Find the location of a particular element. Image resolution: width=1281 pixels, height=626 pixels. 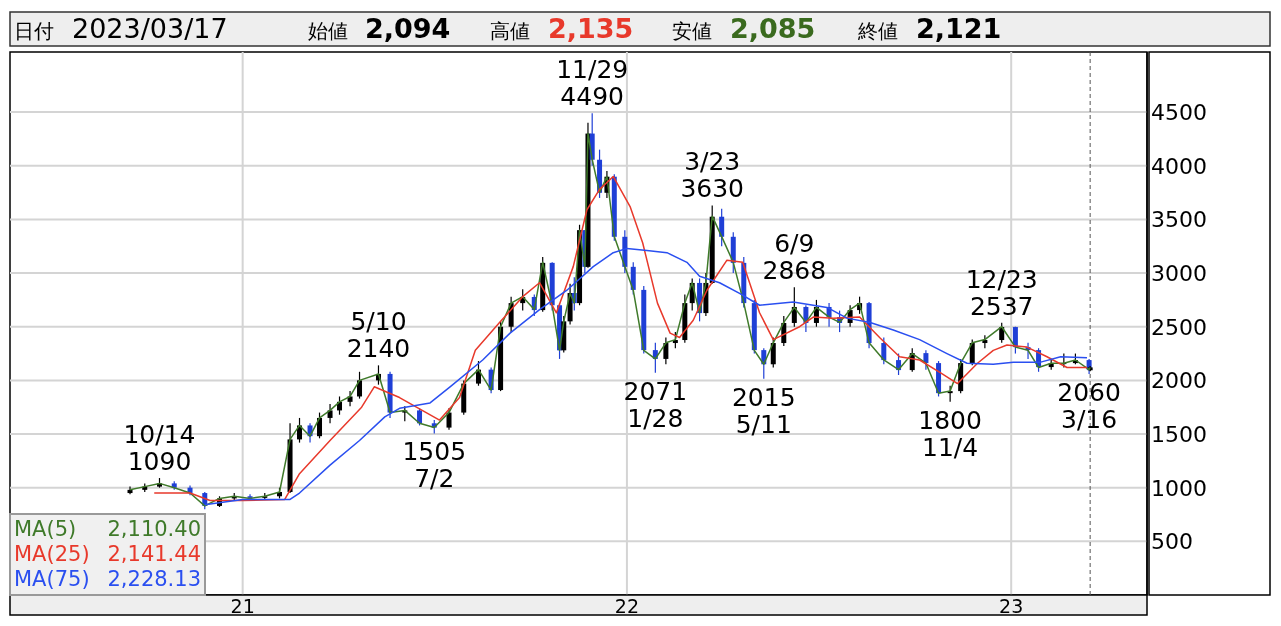

annotation: 1/28 is located at coordinates (655, 418).